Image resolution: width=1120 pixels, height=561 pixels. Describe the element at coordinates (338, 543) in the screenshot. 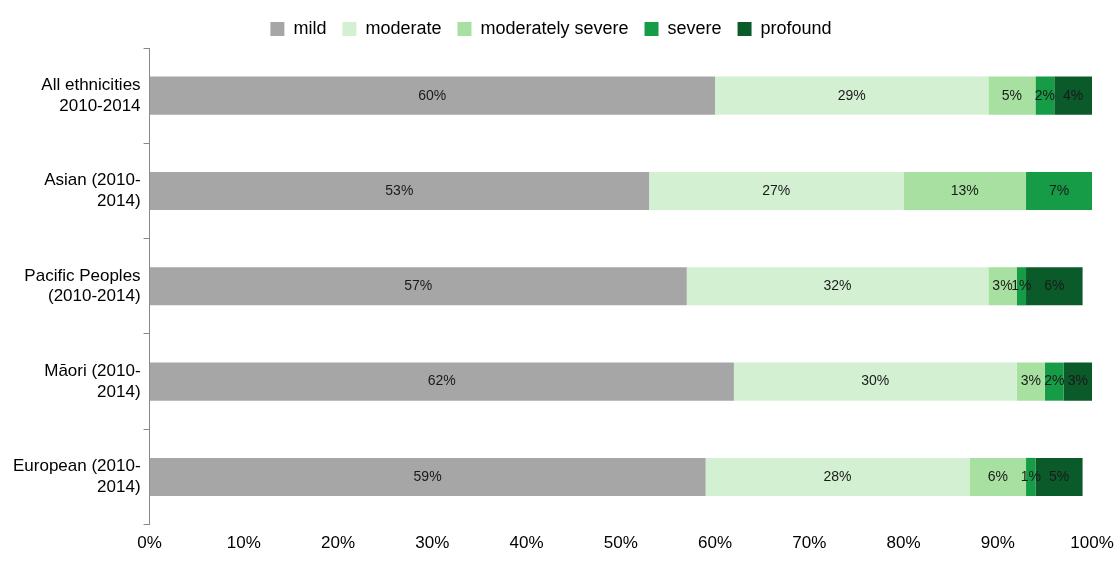

I see `x-tick-label: 20%` at that location.